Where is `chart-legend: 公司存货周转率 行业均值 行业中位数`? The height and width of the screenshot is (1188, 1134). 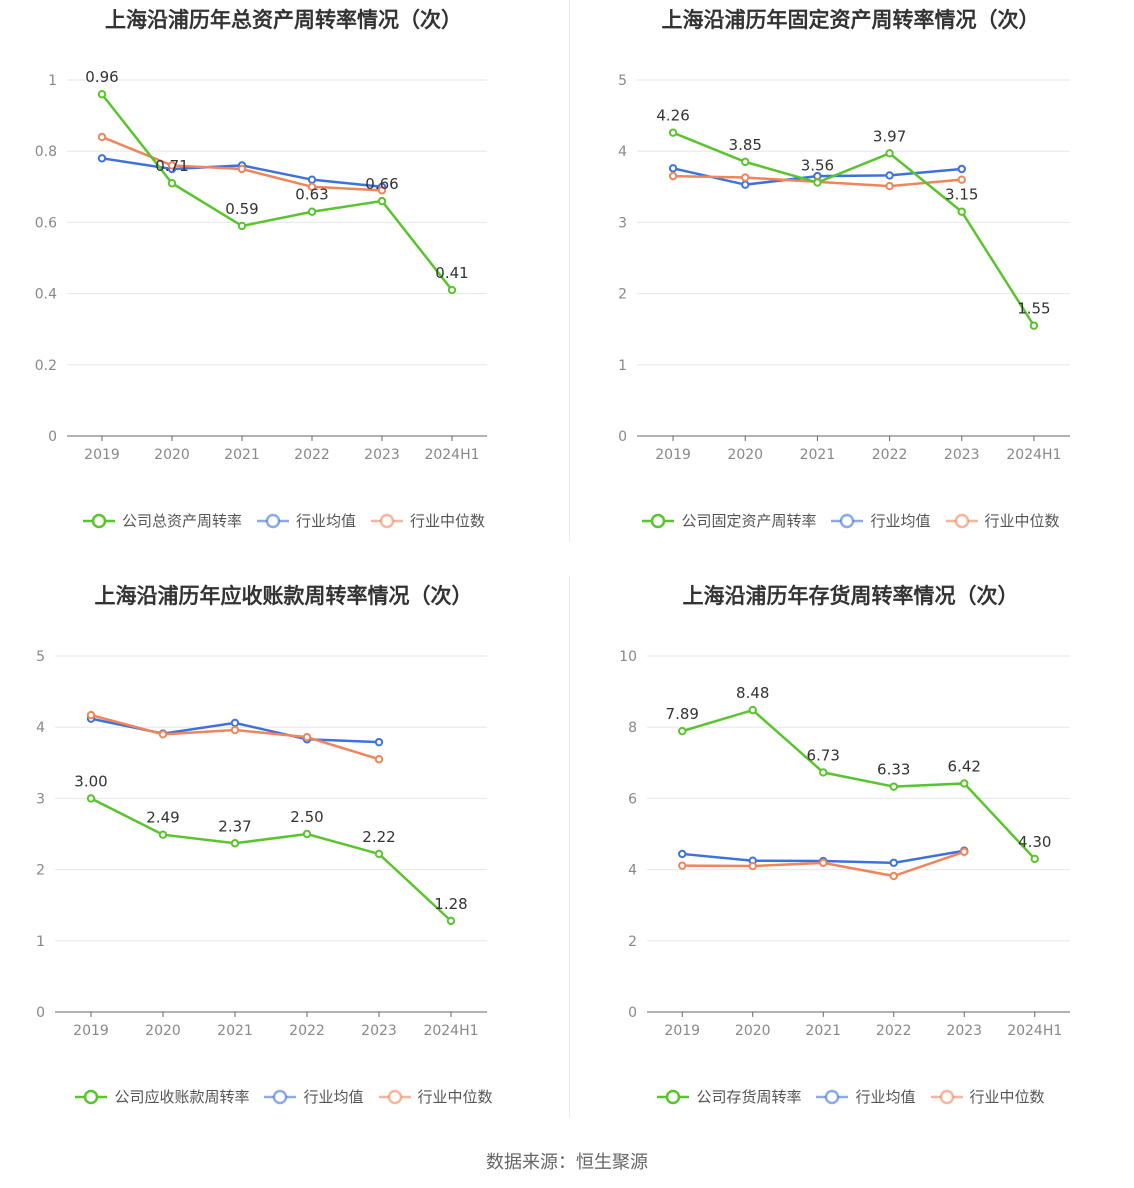
chart-legend: 公司存货周转率 行业均值 行业中位数 is located at coordinates (850, 1096).